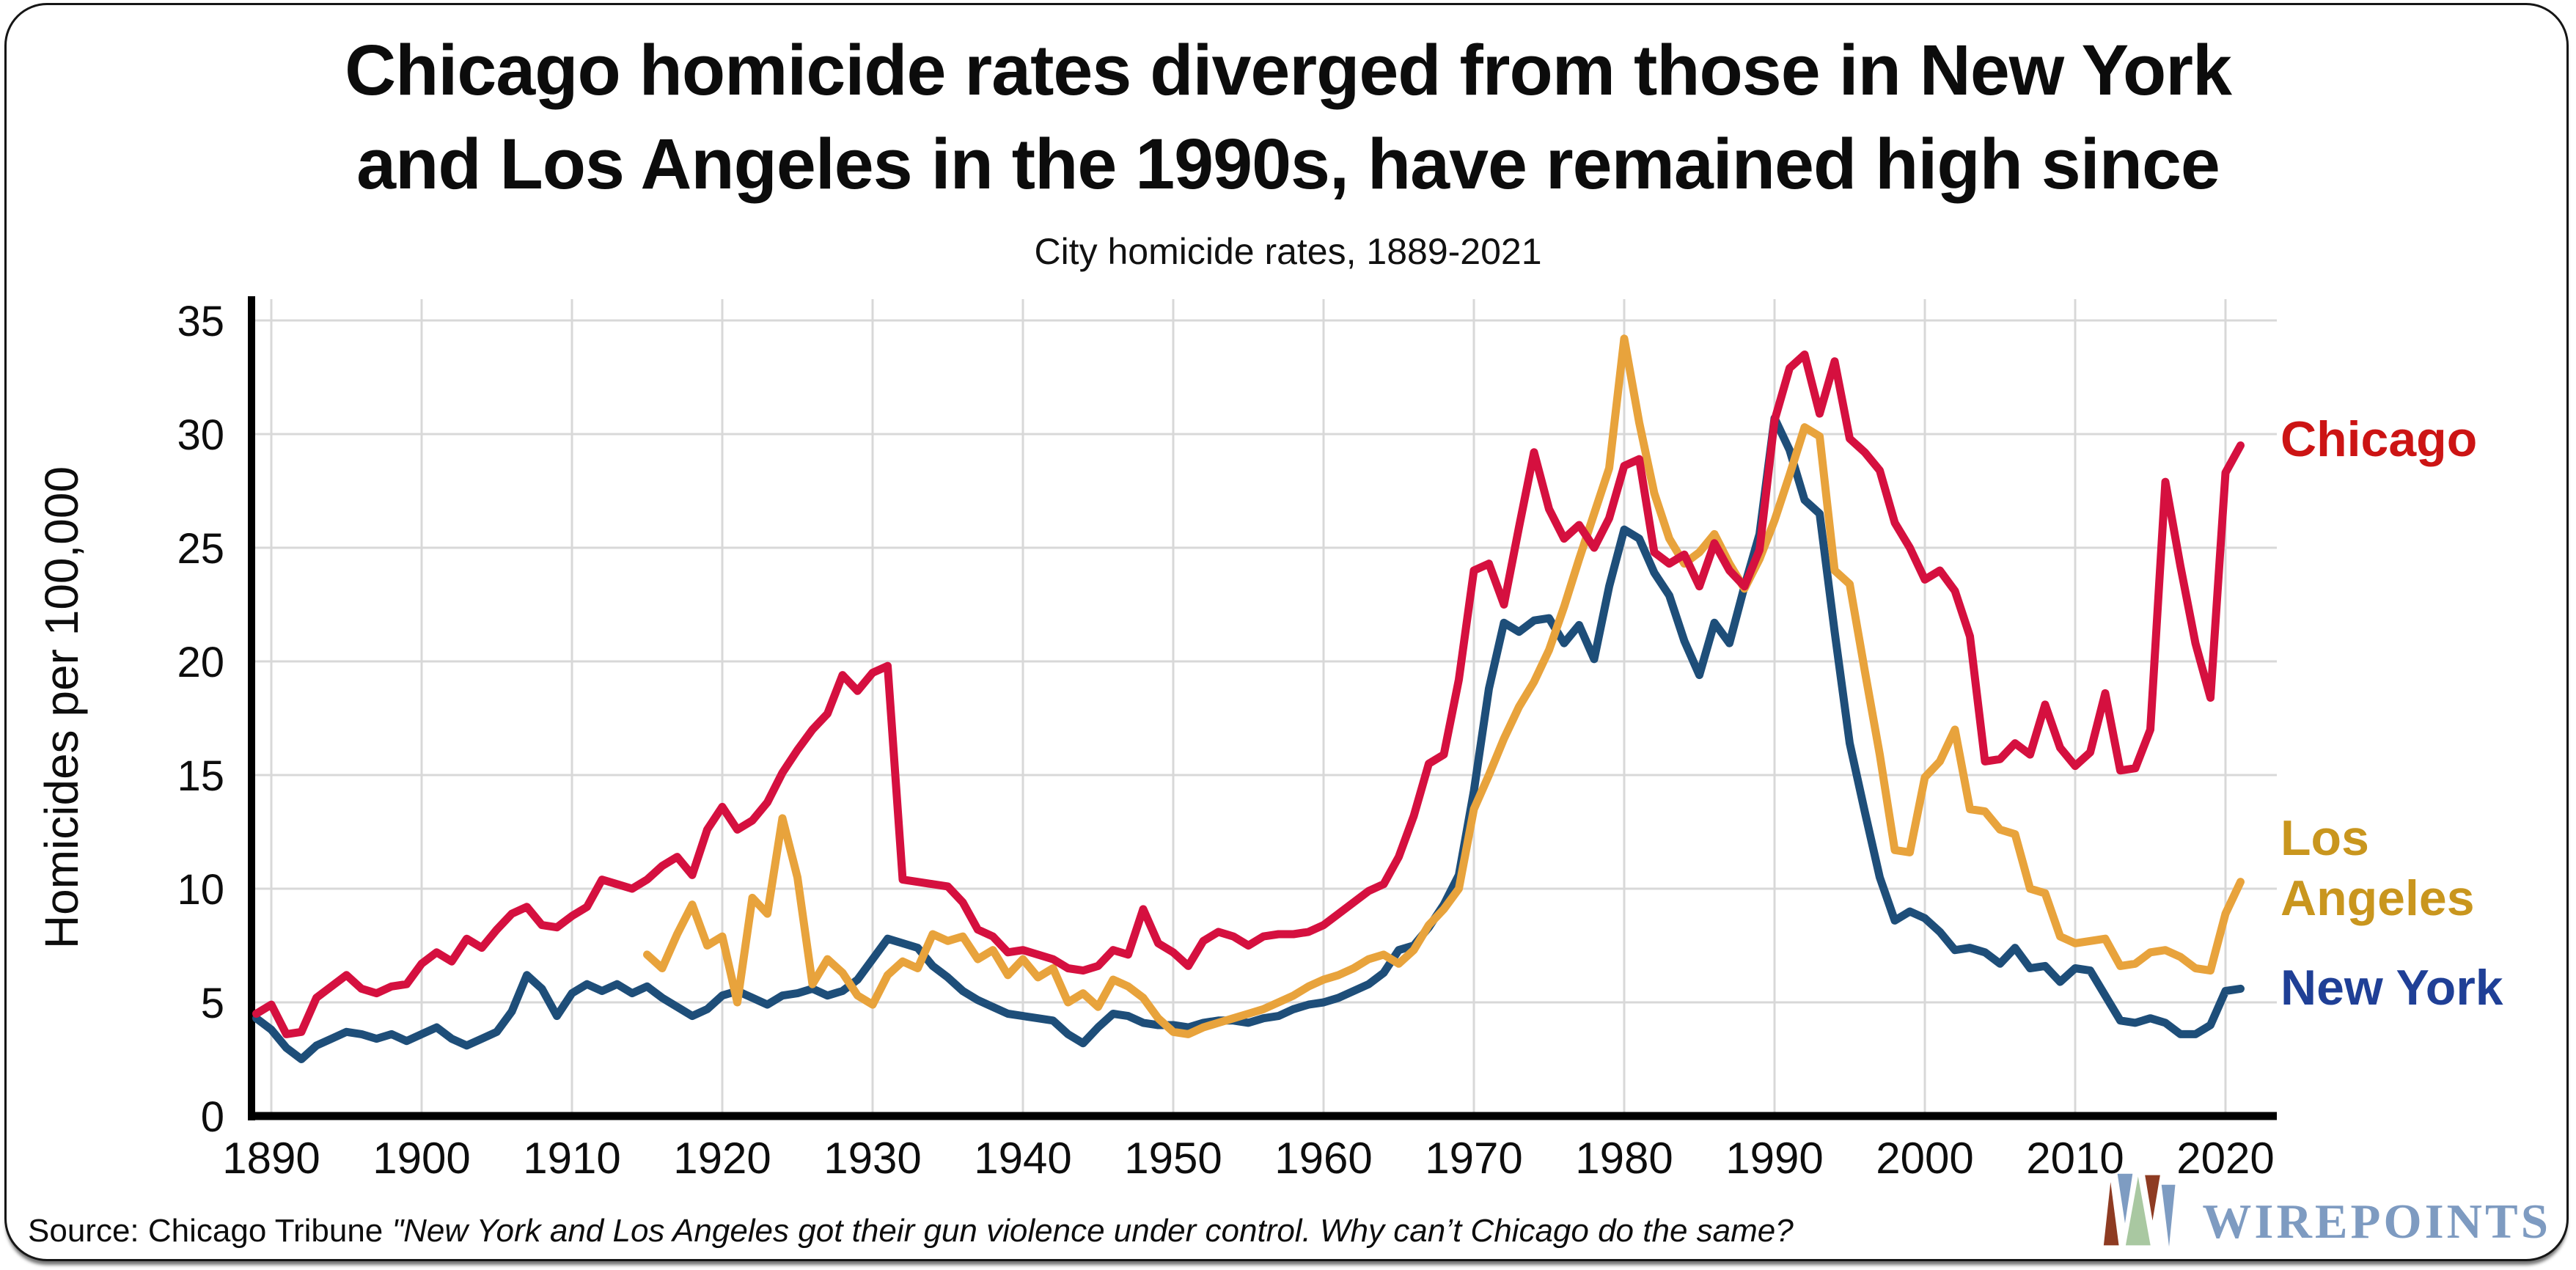 Image resolution: width=2576 pixels, height=1270 pixels. What do you see at coordinates (1624, 1158) in the screenshot?
I see `x-tick-label: 1980` at bounding box center [1624, 1158].